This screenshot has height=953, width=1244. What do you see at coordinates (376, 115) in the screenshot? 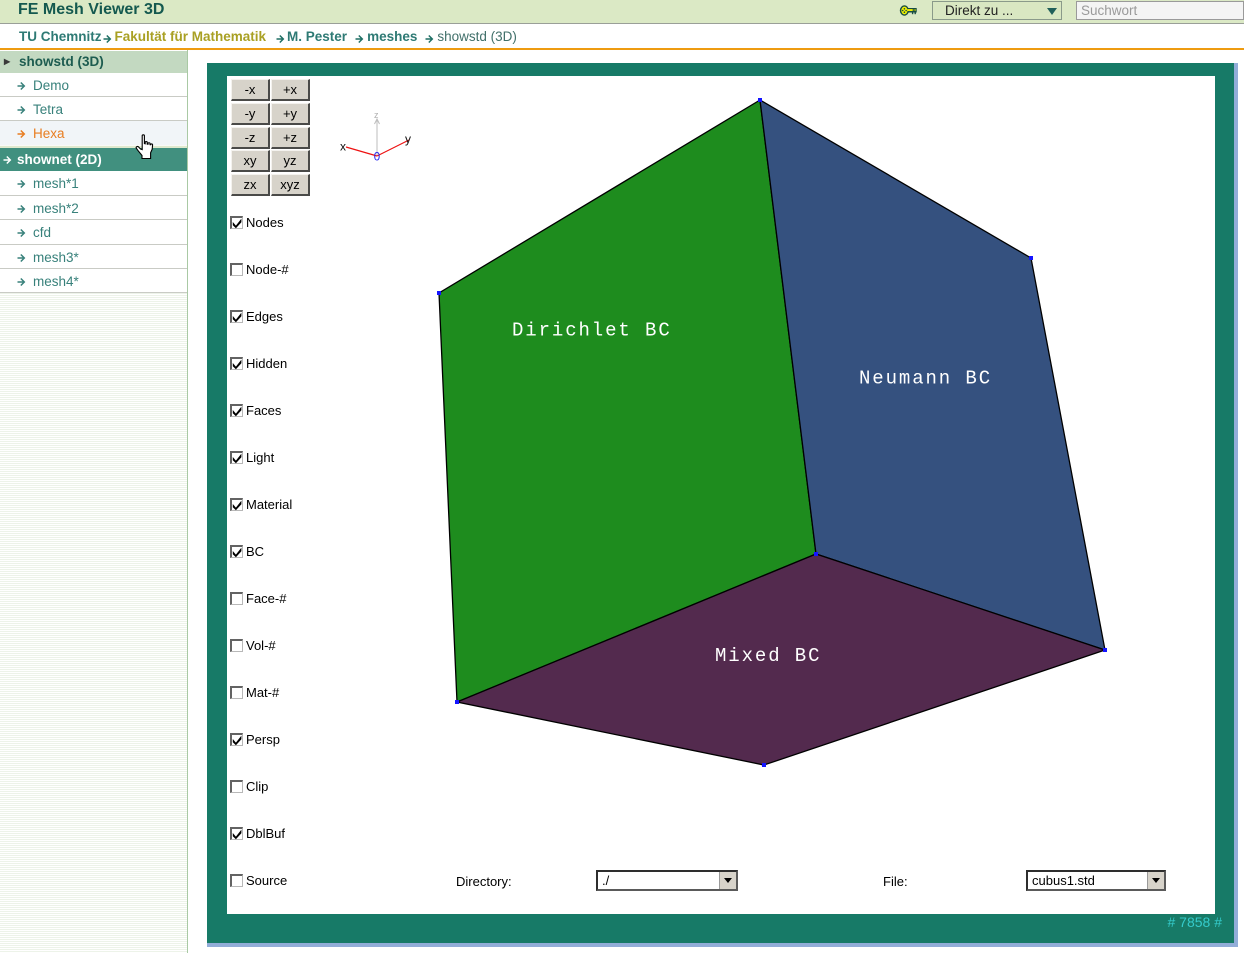
I see `svg-text: z` at bounding box center [376, 115].